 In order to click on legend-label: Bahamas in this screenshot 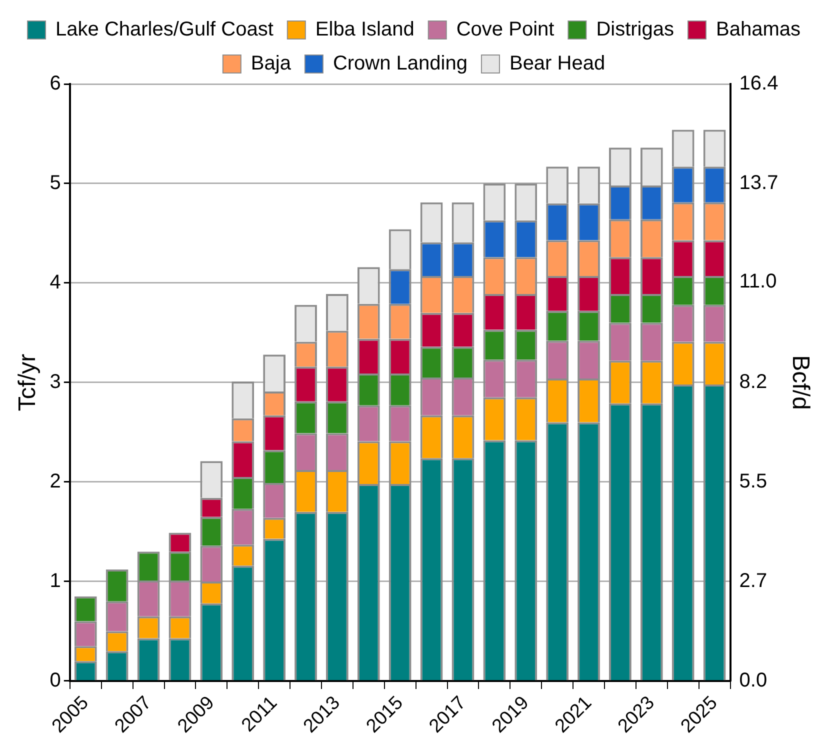, I will do `click(758, 29)`.